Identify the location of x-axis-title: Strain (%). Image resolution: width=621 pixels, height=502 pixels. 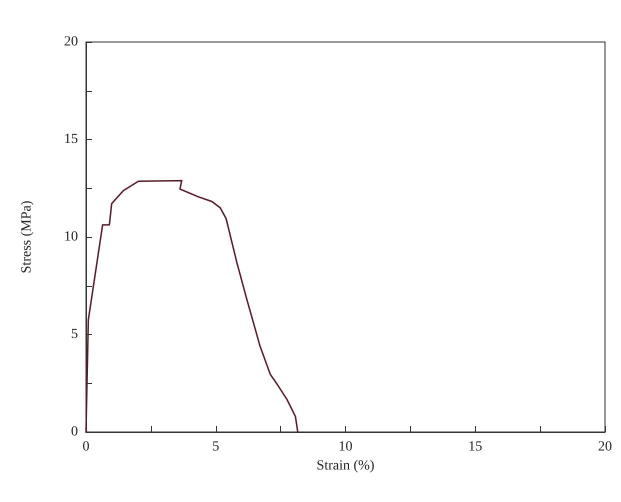
(345, 466).